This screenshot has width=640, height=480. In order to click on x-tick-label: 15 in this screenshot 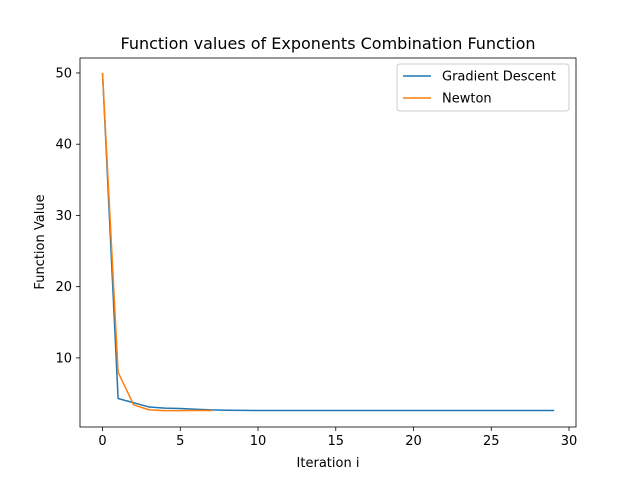, I will do `click(336, 441)`.